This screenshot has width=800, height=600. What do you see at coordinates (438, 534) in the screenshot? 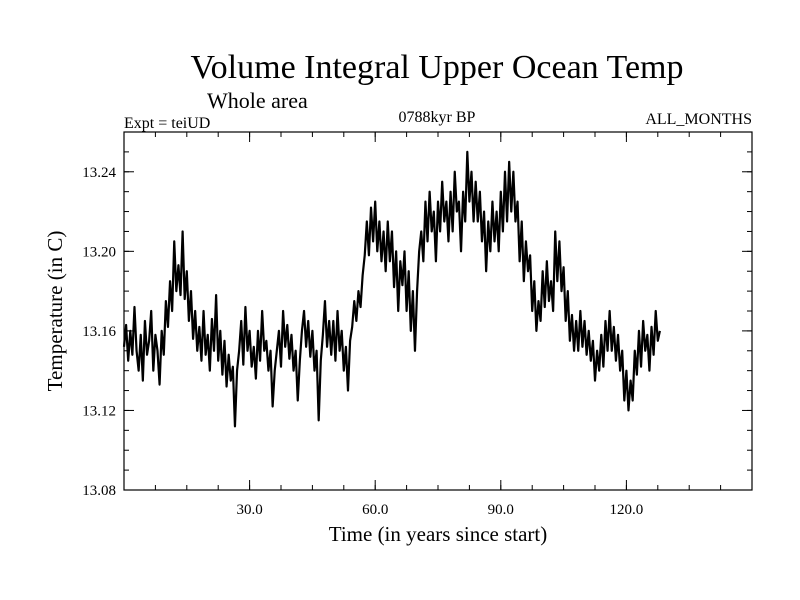
I see `x-axis-label: Time (in years since start)` at bounding box center [438, 534].